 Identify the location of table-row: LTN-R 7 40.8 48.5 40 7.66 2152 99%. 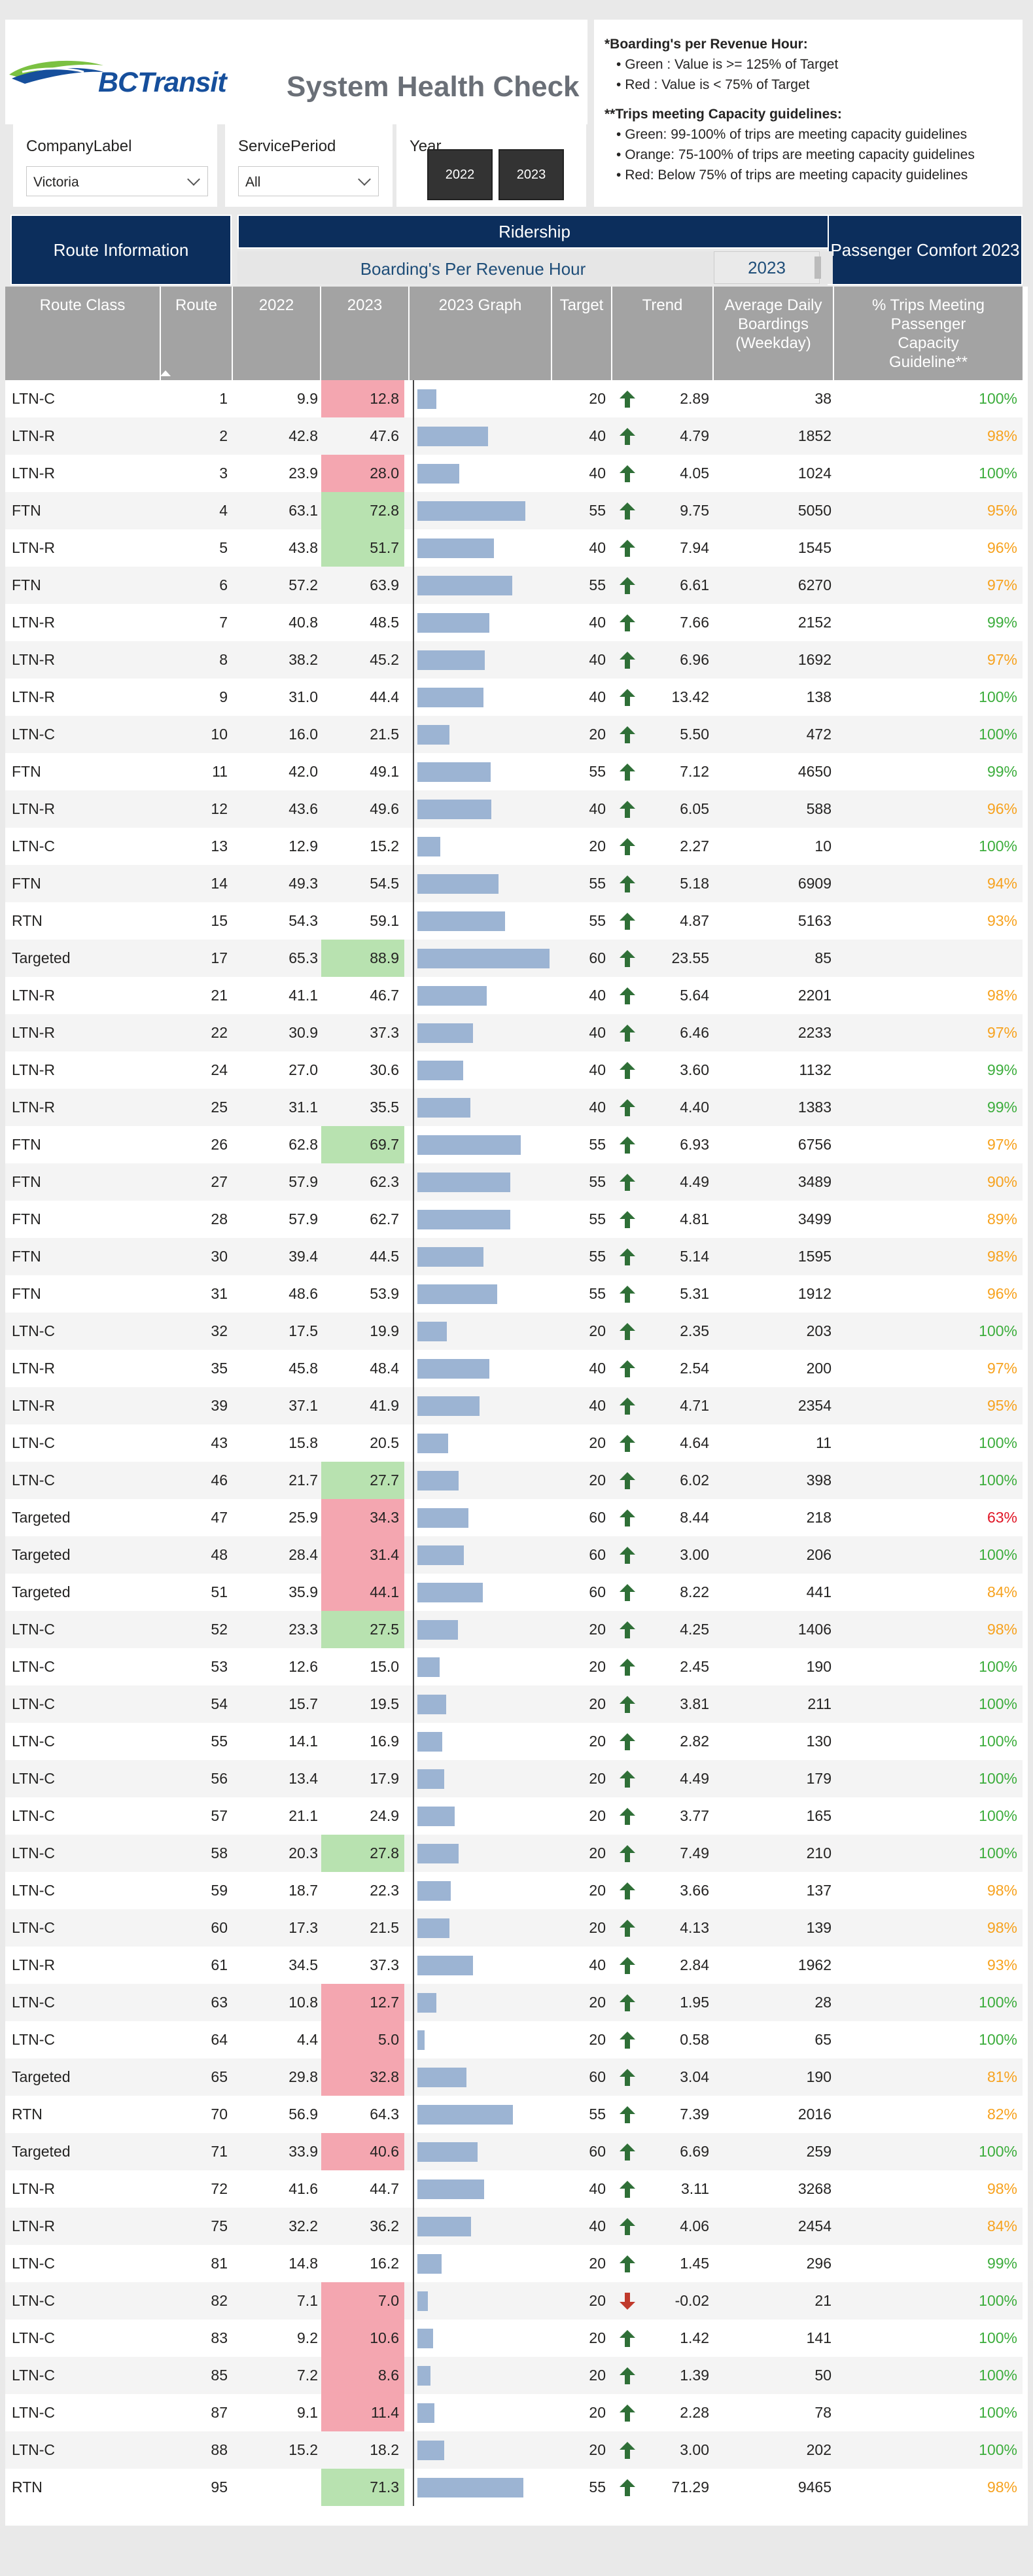
(514, 622).